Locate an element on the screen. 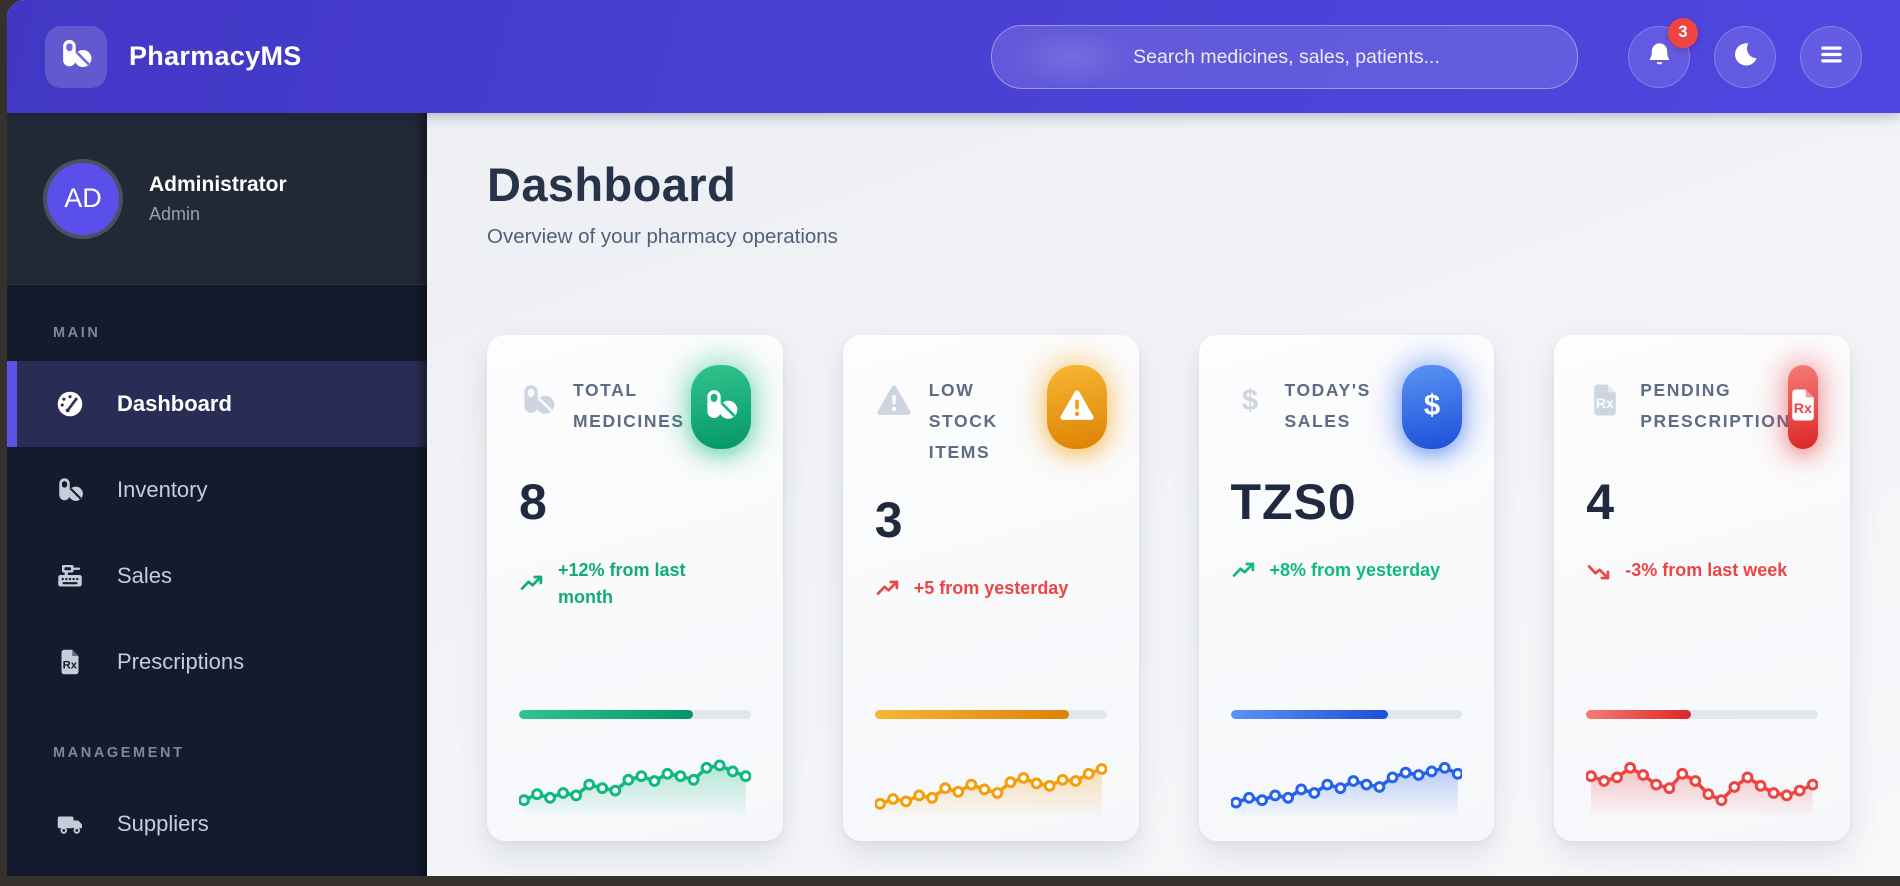 This screenshot has height=886, width=1900. sidebar-item-label: Dashboard is located at coordinates (174, 403).